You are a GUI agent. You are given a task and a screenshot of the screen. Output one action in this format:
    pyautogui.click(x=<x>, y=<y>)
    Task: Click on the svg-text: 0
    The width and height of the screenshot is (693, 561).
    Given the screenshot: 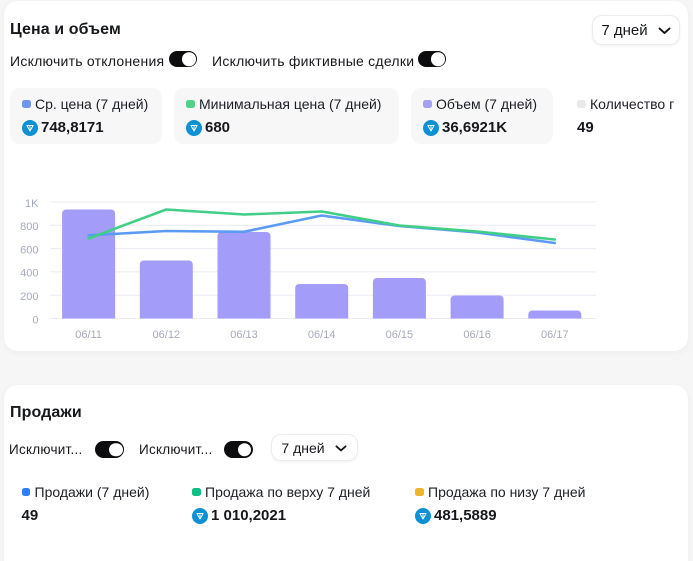 What is the action you would take?
    pyautogui.click(x=35, y=320)
    